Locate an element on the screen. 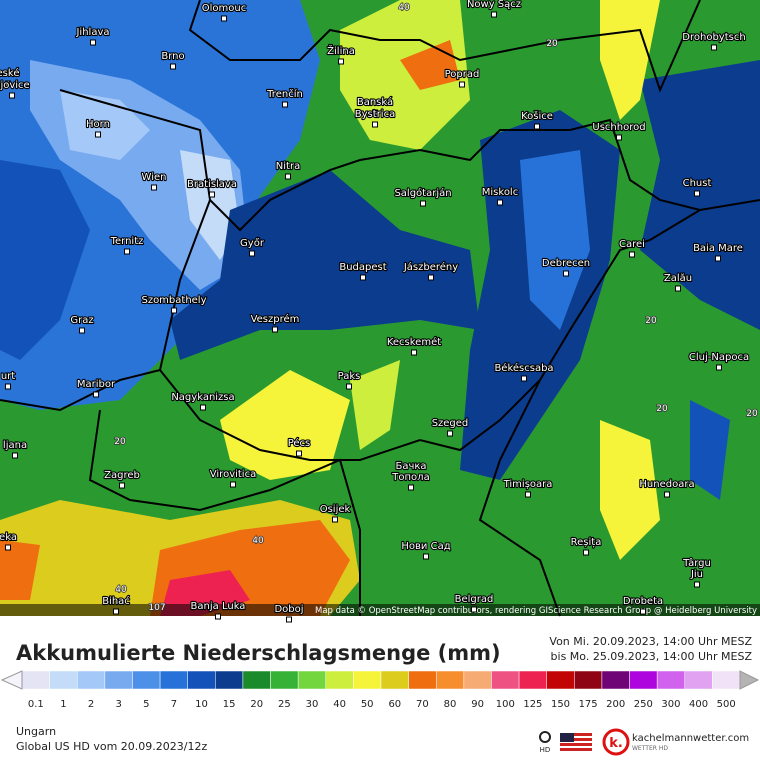 This screenshot has height=760, width=760. city-label: Szombathely is located at coordinates (173, 300).